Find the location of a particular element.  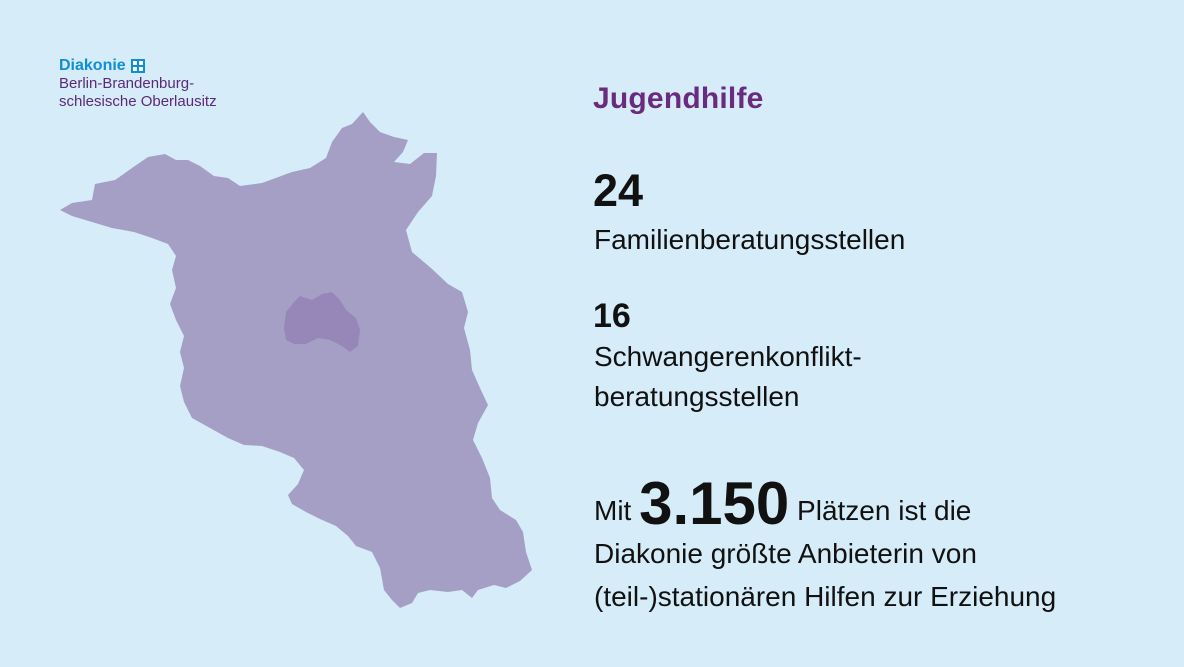

summary-highlight-number: 3.150 is located at coordinates (714, 503).